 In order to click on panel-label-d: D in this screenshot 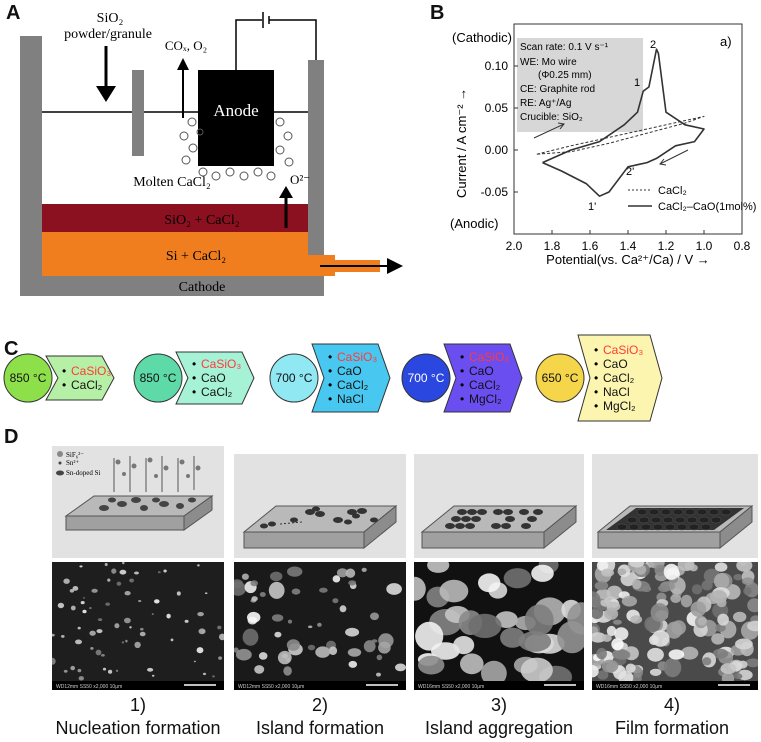, I will do `click(11, 437)`.